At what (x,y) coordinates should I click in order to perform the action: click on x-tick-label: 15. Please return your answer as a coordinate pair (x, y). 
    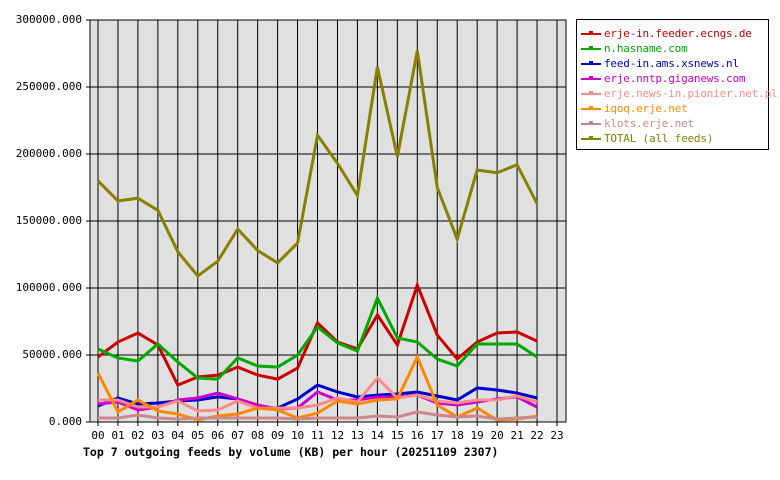
    Looking at the image, I should click on (397, 435).